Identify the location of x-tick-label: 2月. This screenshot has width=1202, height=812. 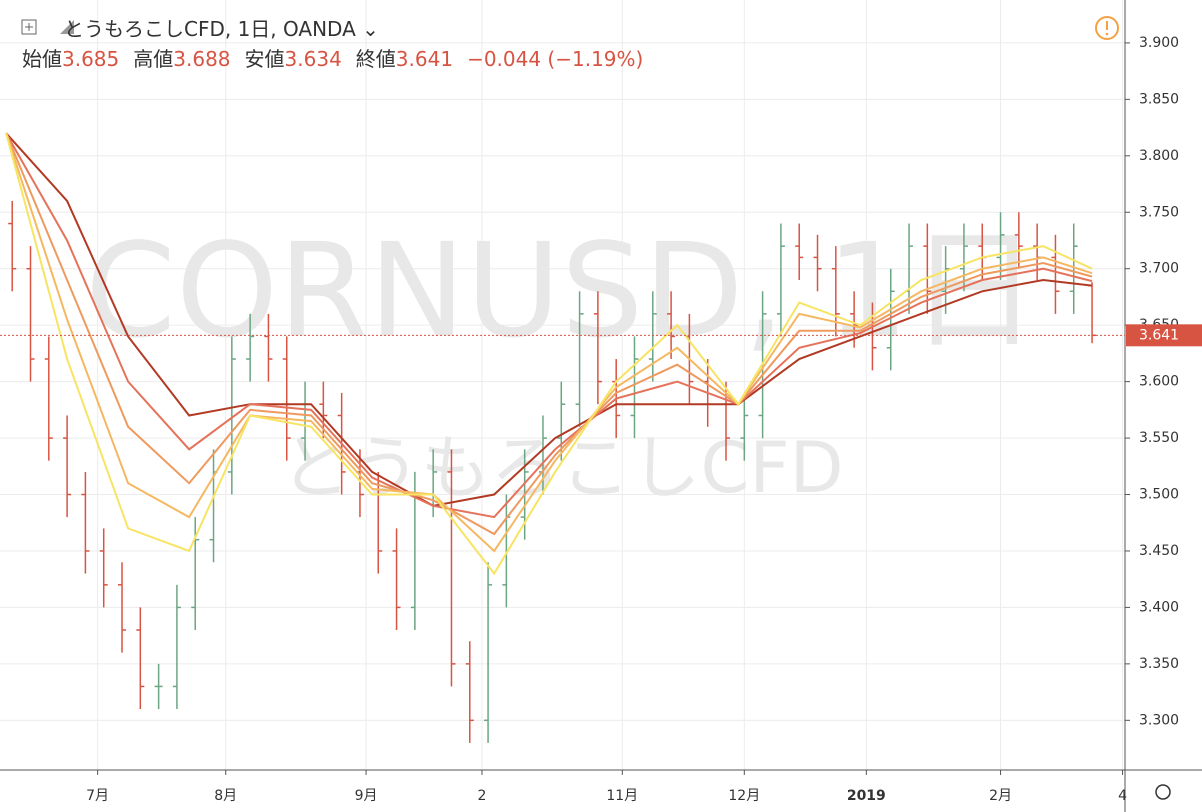
(1000, 796).